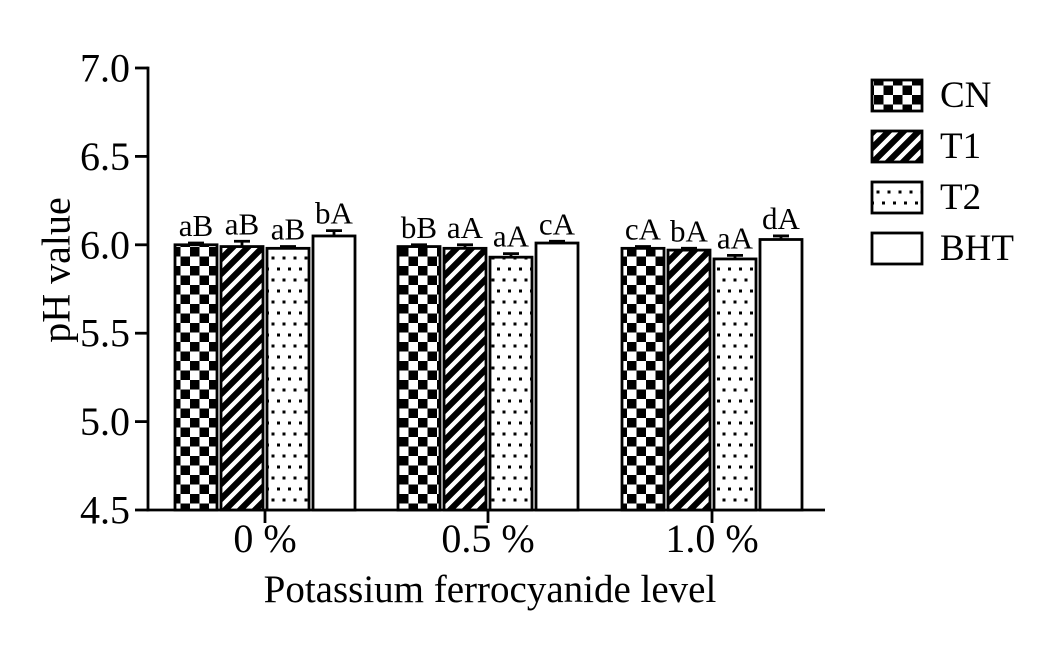  Describe the element at coordinates (105, 244) in the screenshot. I see `y-tick-label-6.0: 6.0` at that location.